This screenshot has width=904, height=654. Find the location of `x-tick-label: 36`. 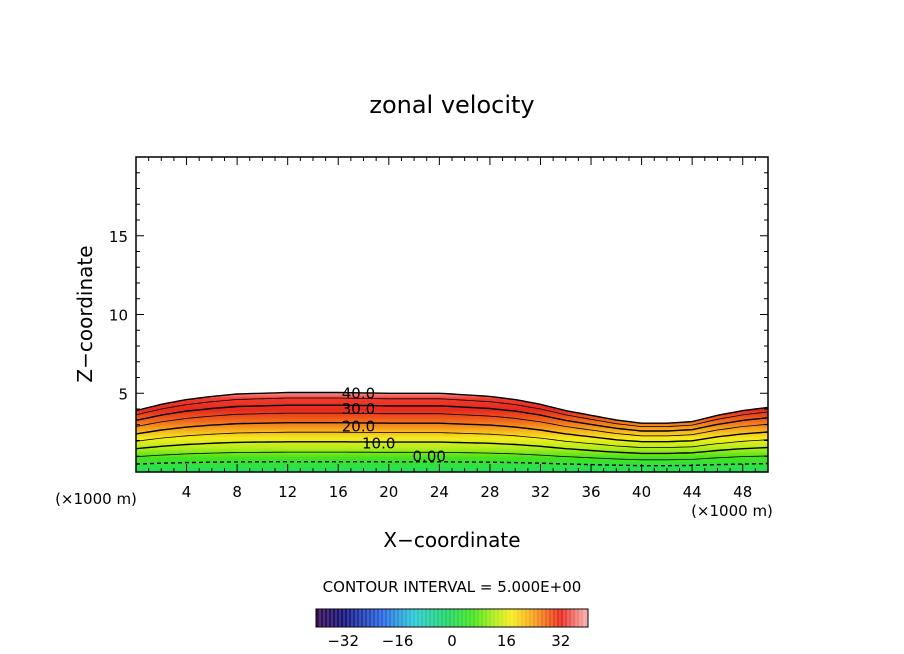

x-tick-label: 36 is located at coordinates (590, 492).